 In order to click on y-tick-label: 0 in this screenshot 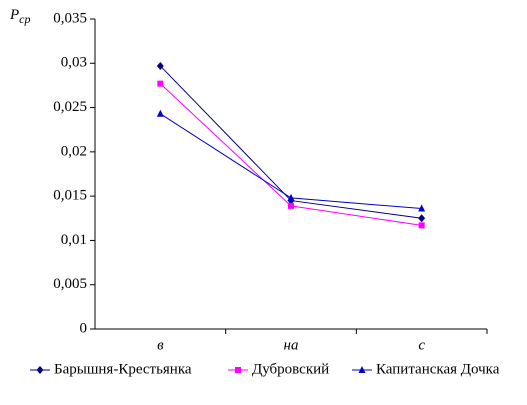, I will do `click(84, 328)`.